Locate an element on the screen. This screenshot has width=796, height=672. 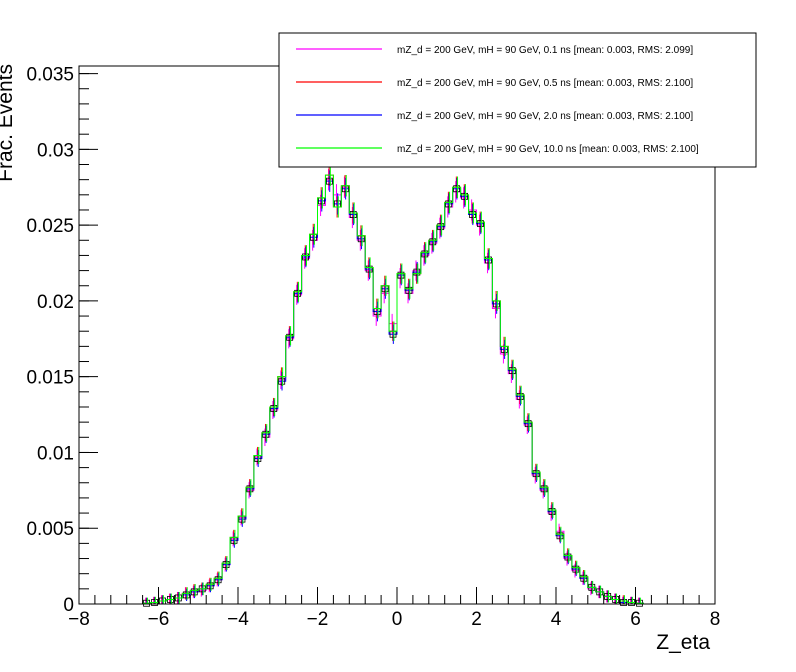
y-tick-label: 0 is located at coordinates (68, 605).